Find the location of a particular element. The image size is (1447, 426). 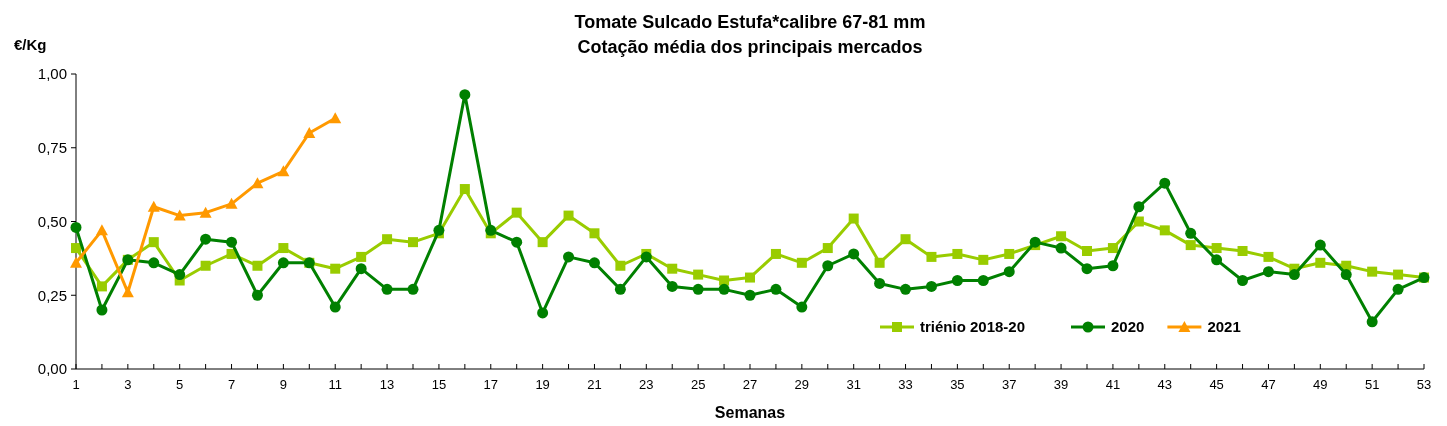

x-tick-label: 35 is located at coordinates (957, 384).